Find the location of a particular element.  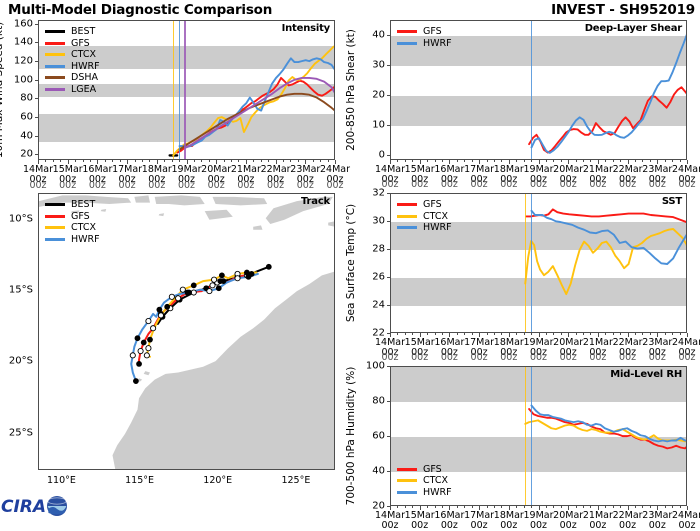

x-tick-label: 24Mar 00z is located at coordinates (679, 175).